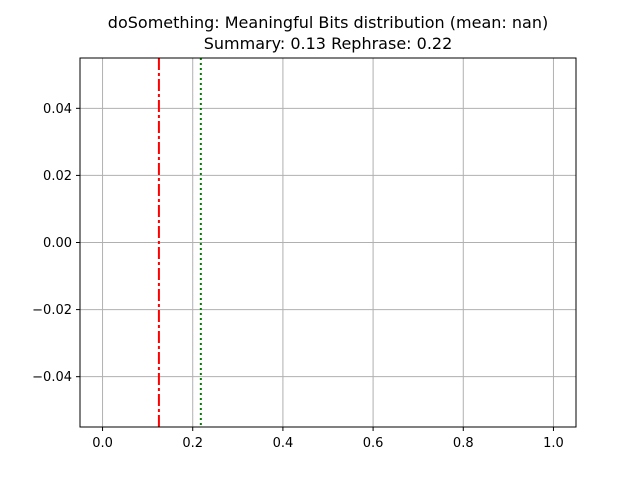  Describe the element at coordinates (52, 310) in the screenshot. I see `y-tick-label: −0.02` at that location.